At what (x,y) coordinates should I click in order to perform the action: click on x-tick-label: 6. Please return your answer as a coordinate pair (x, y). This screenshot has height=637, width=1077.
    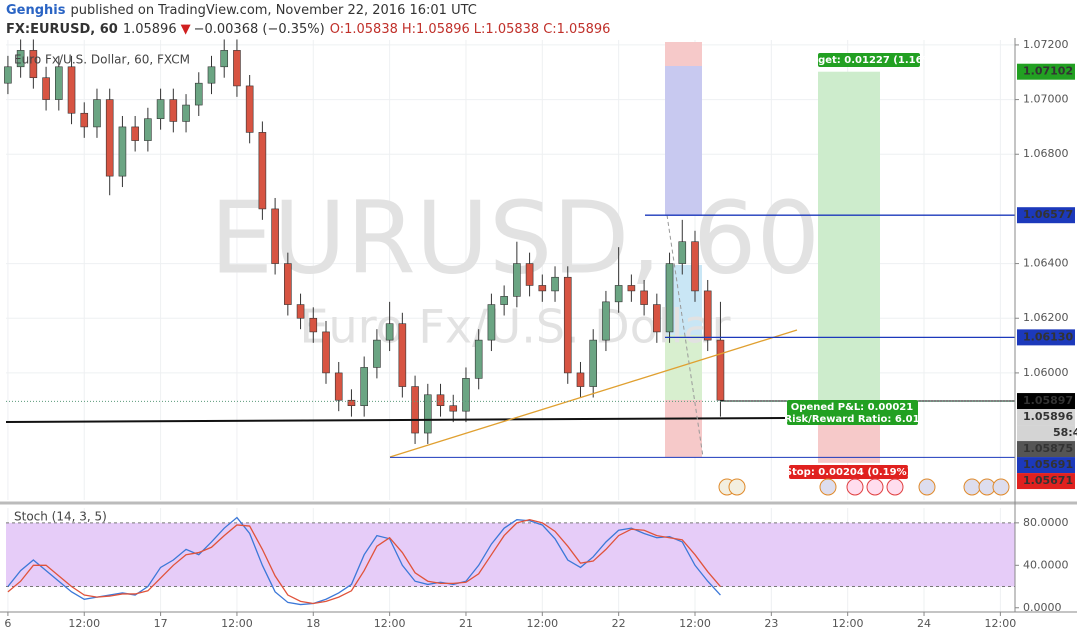
    Looking at the image, I should click on (7, 623).